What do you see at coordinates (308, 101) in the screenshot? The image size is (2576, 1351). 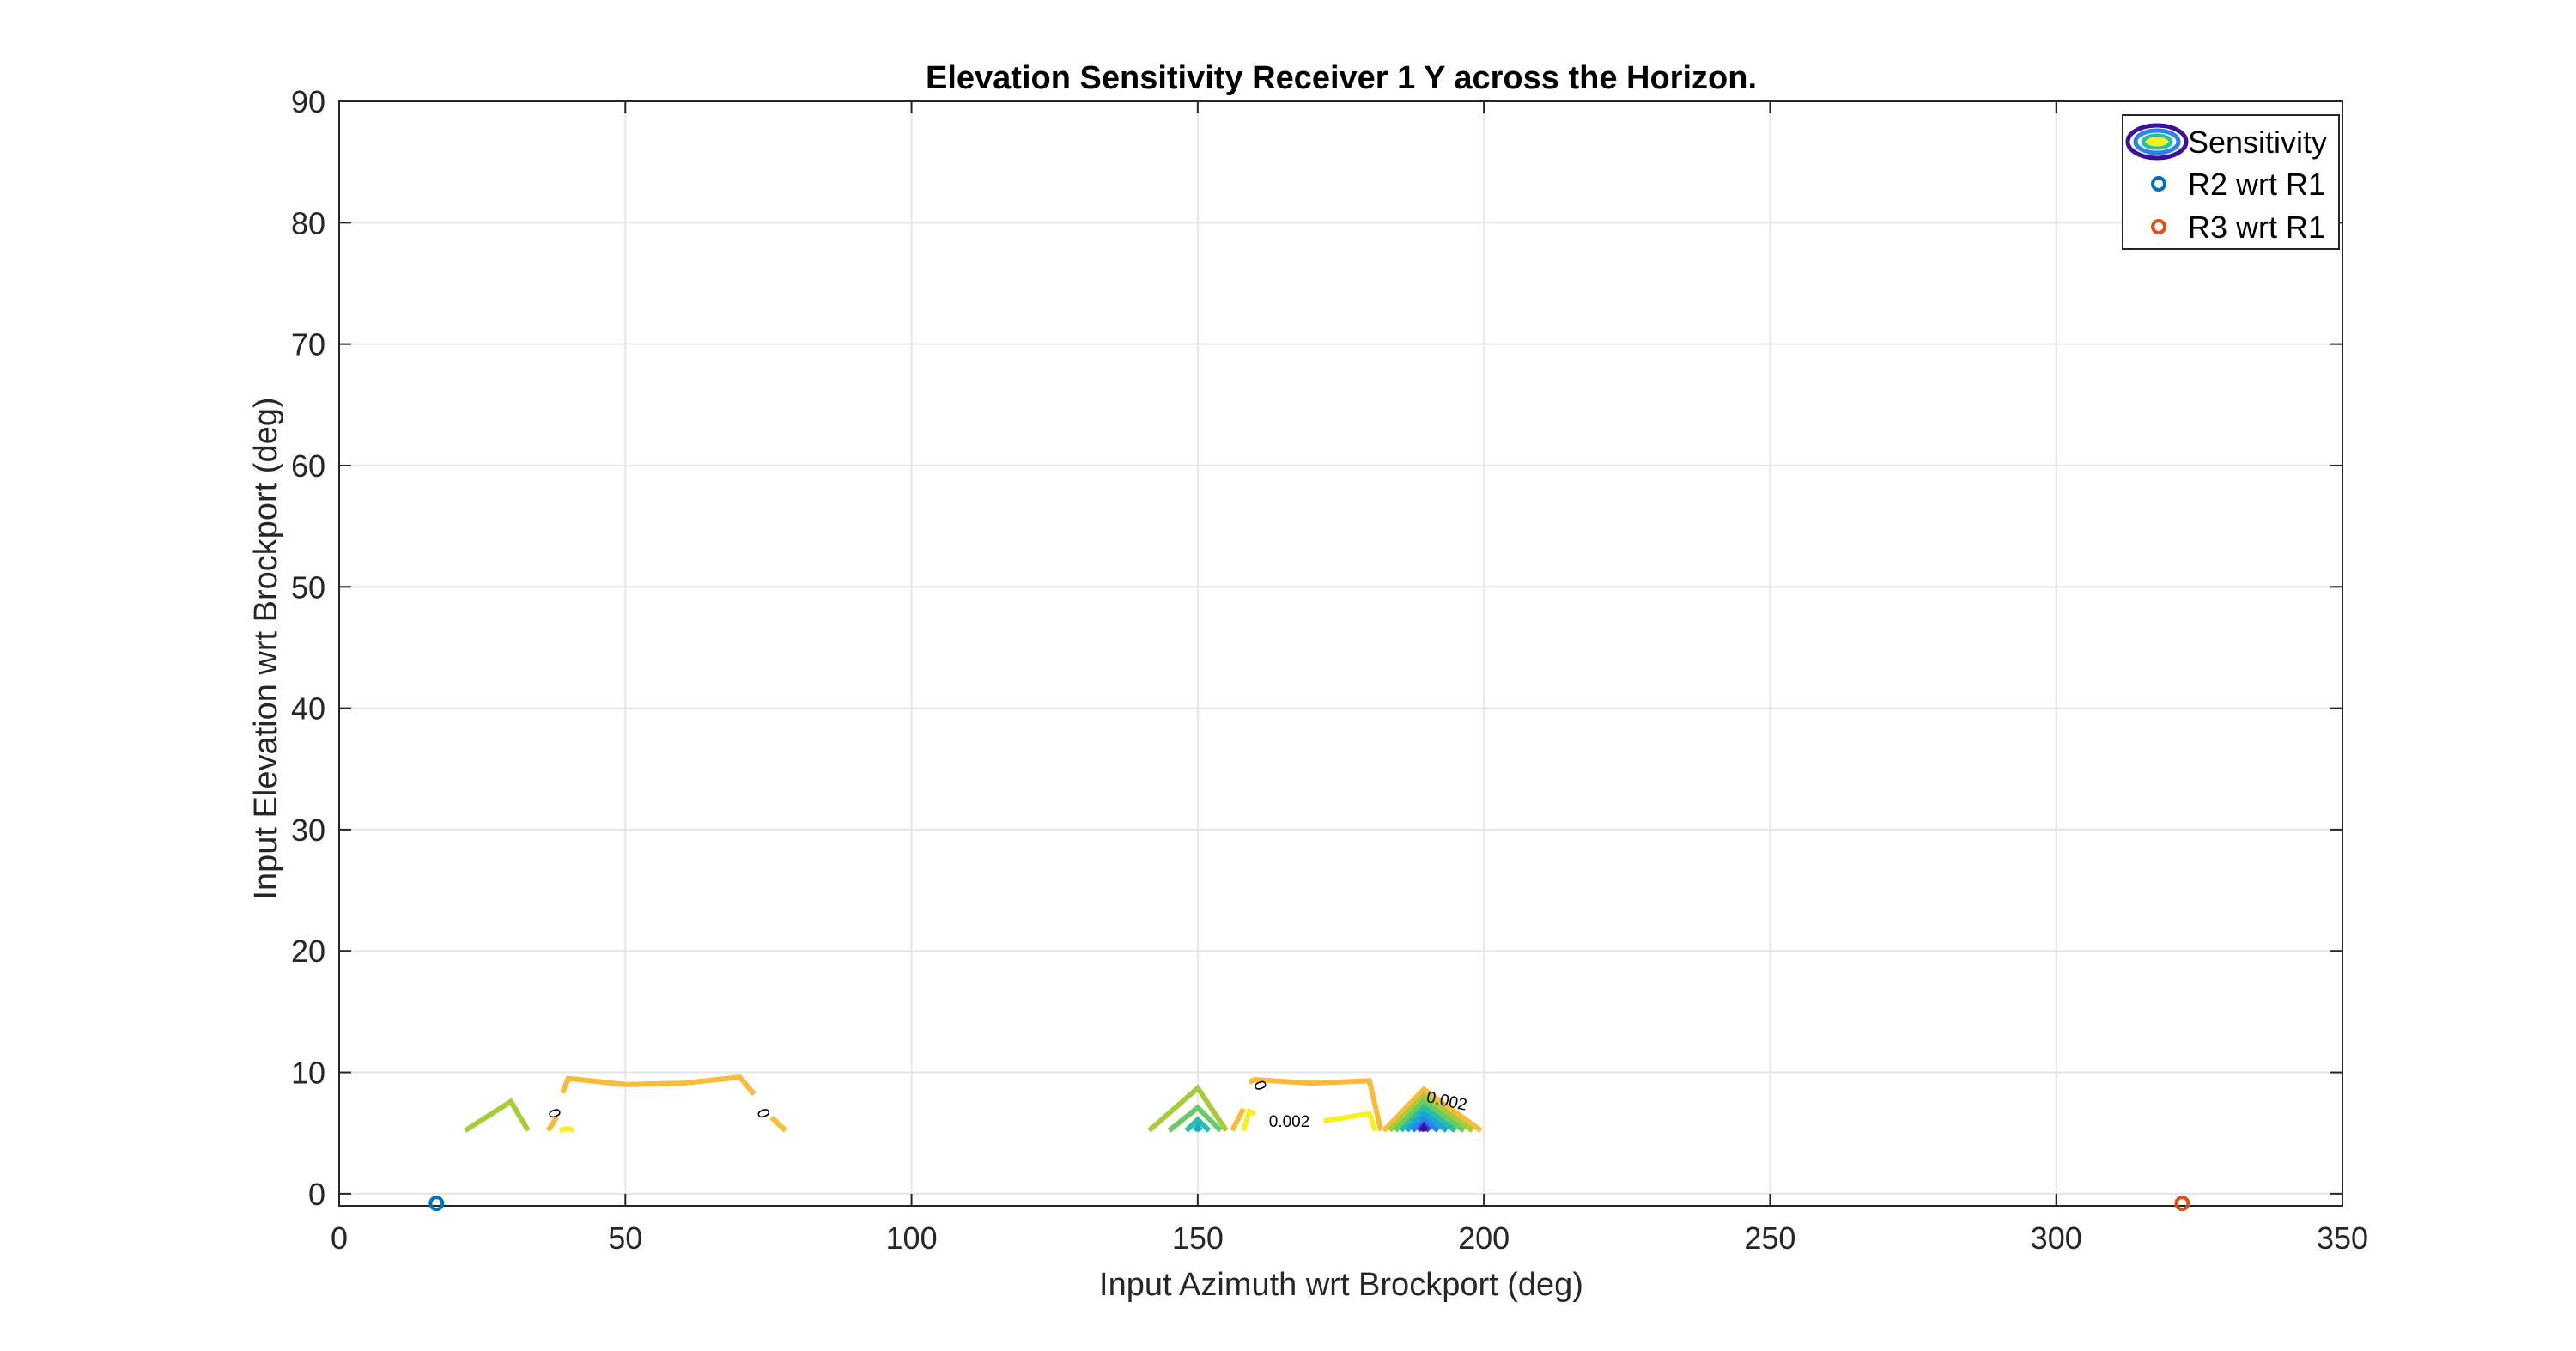 I see `y-tick-label: 90` at bounding box center [308, 101].